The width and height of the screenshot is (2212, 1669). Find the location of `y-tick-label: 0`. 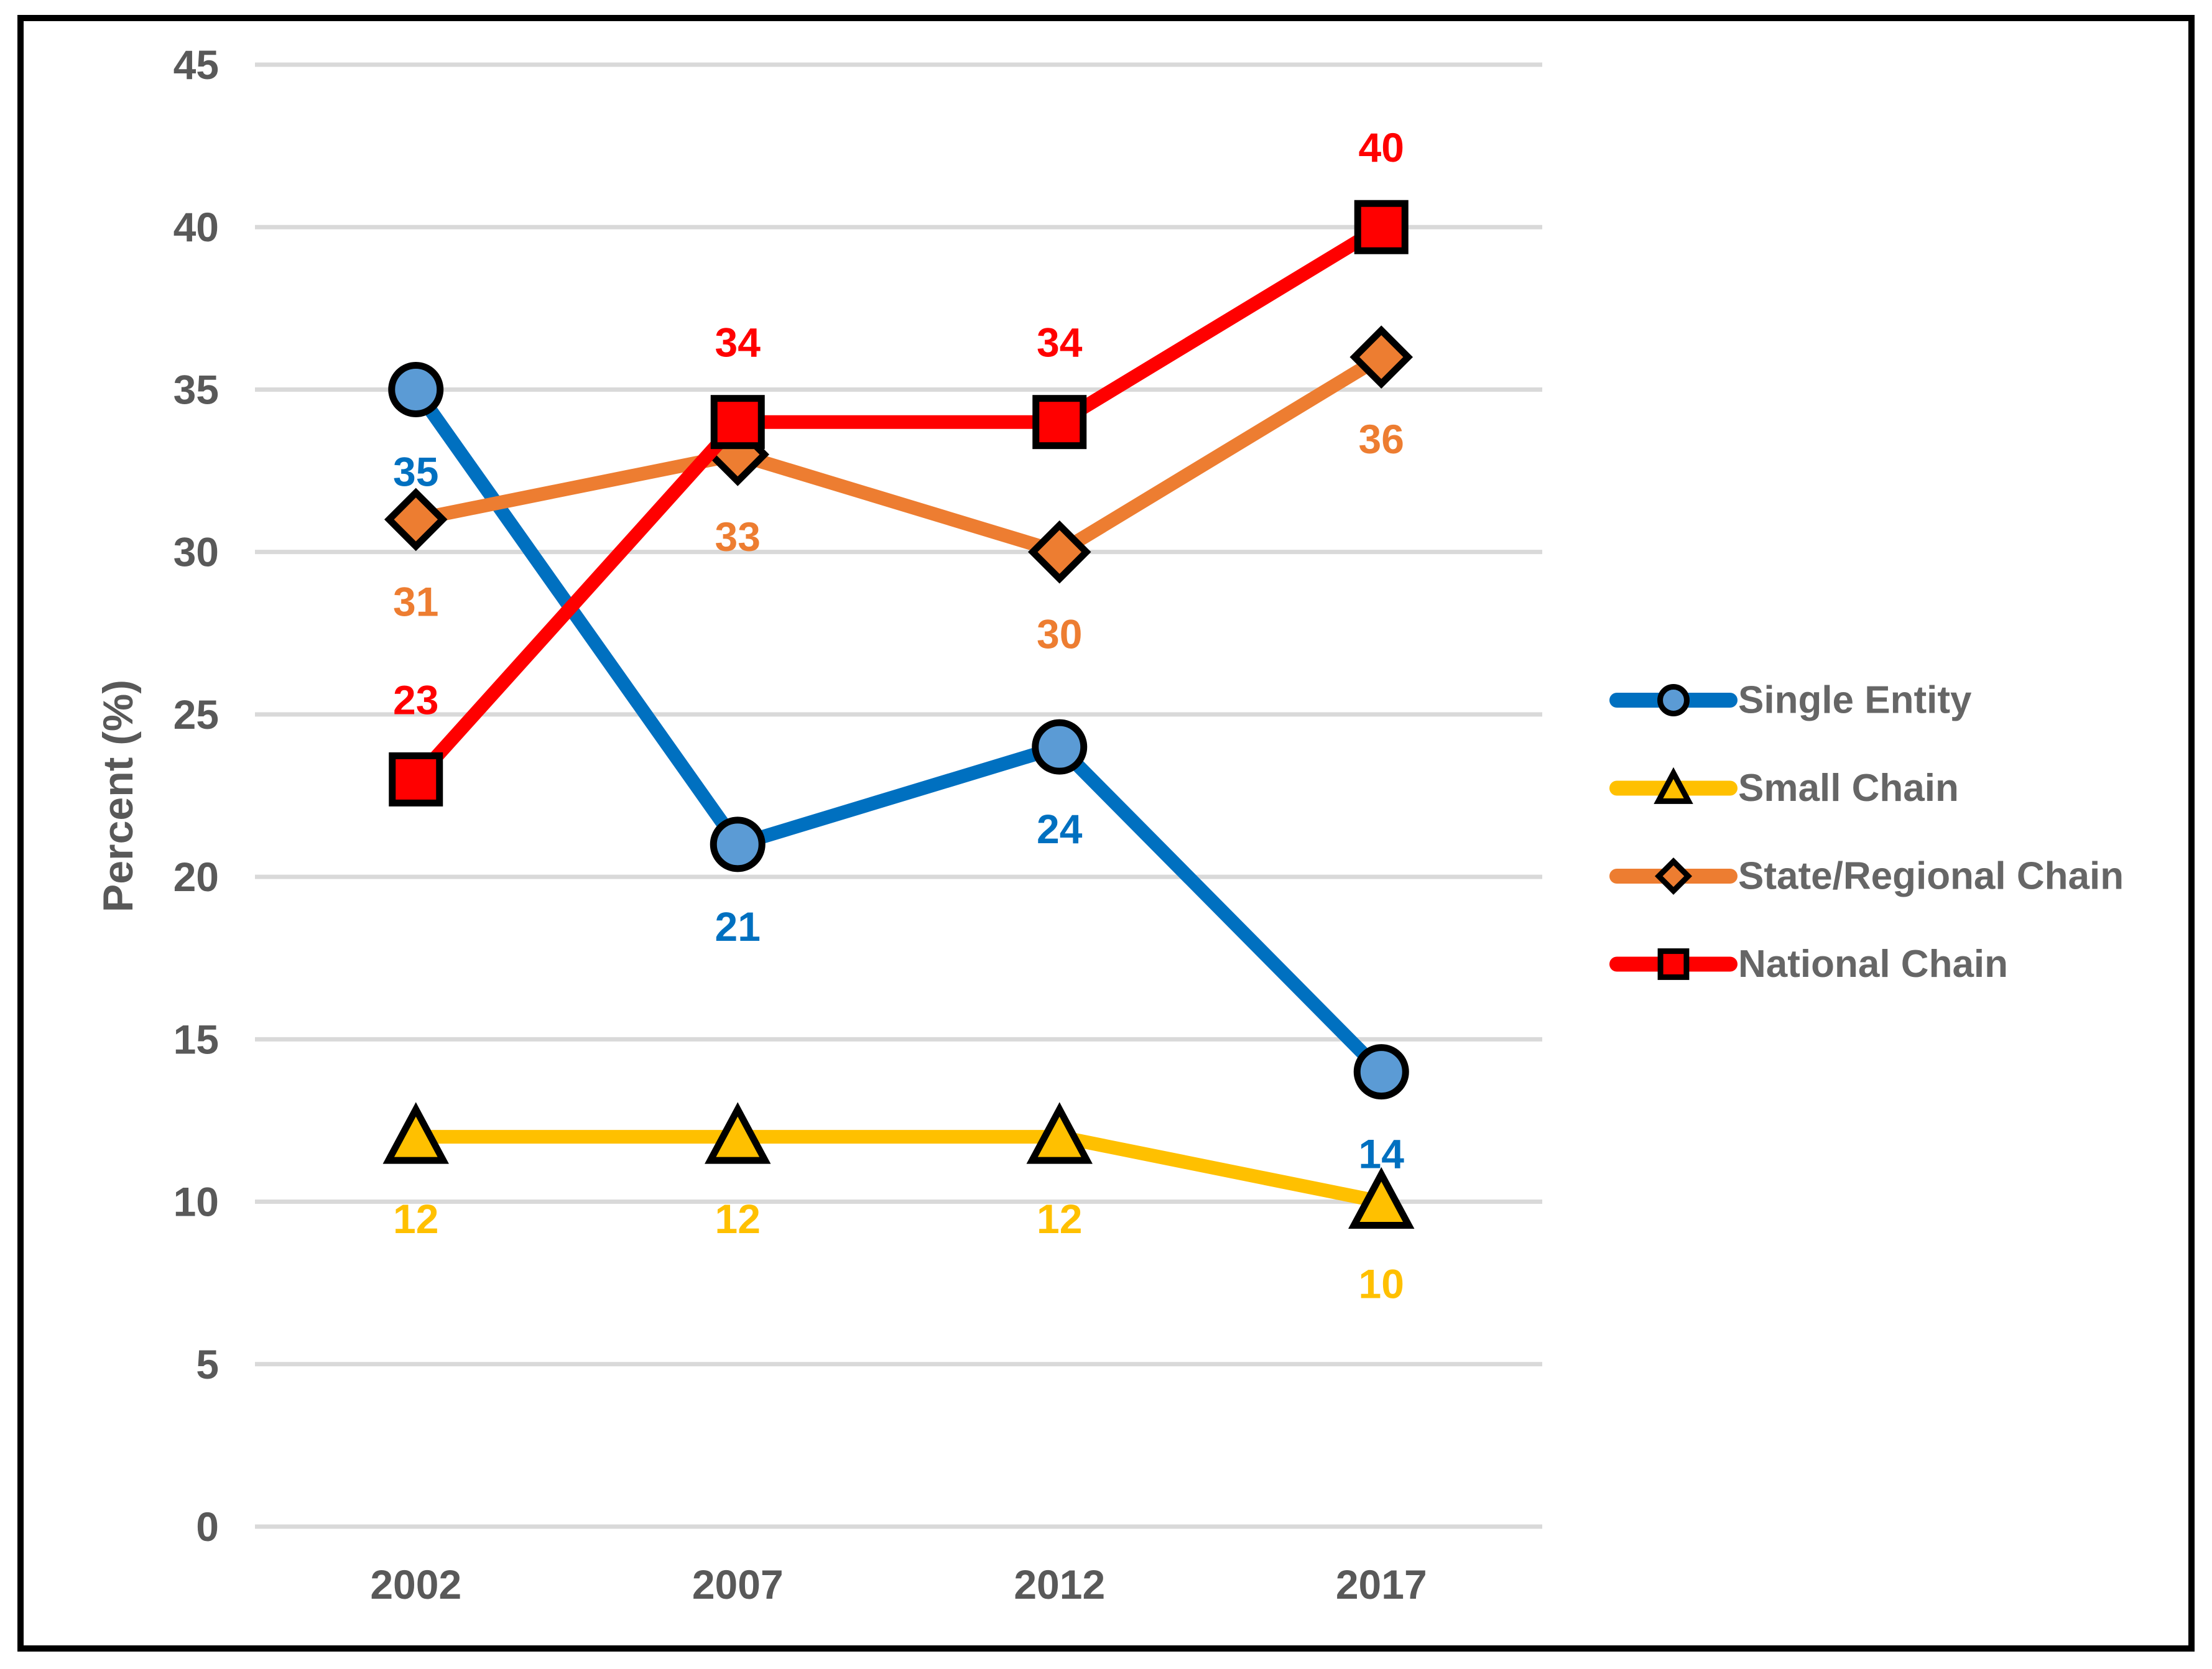

y-tick-label: 0 is located at coordinates (207, 1527).